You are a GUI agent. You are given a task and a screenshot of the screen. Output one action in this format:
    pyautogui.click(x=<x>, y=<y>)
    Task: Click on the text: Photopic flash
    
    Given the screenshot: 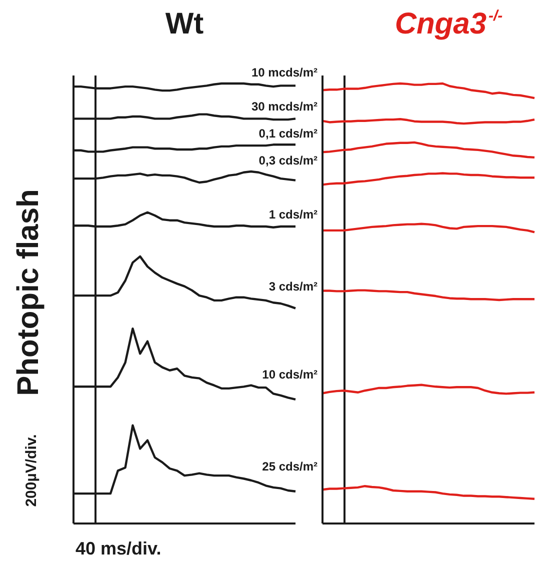 What is the action you would take?
    pyautogui.click(x=28, y=292)
    